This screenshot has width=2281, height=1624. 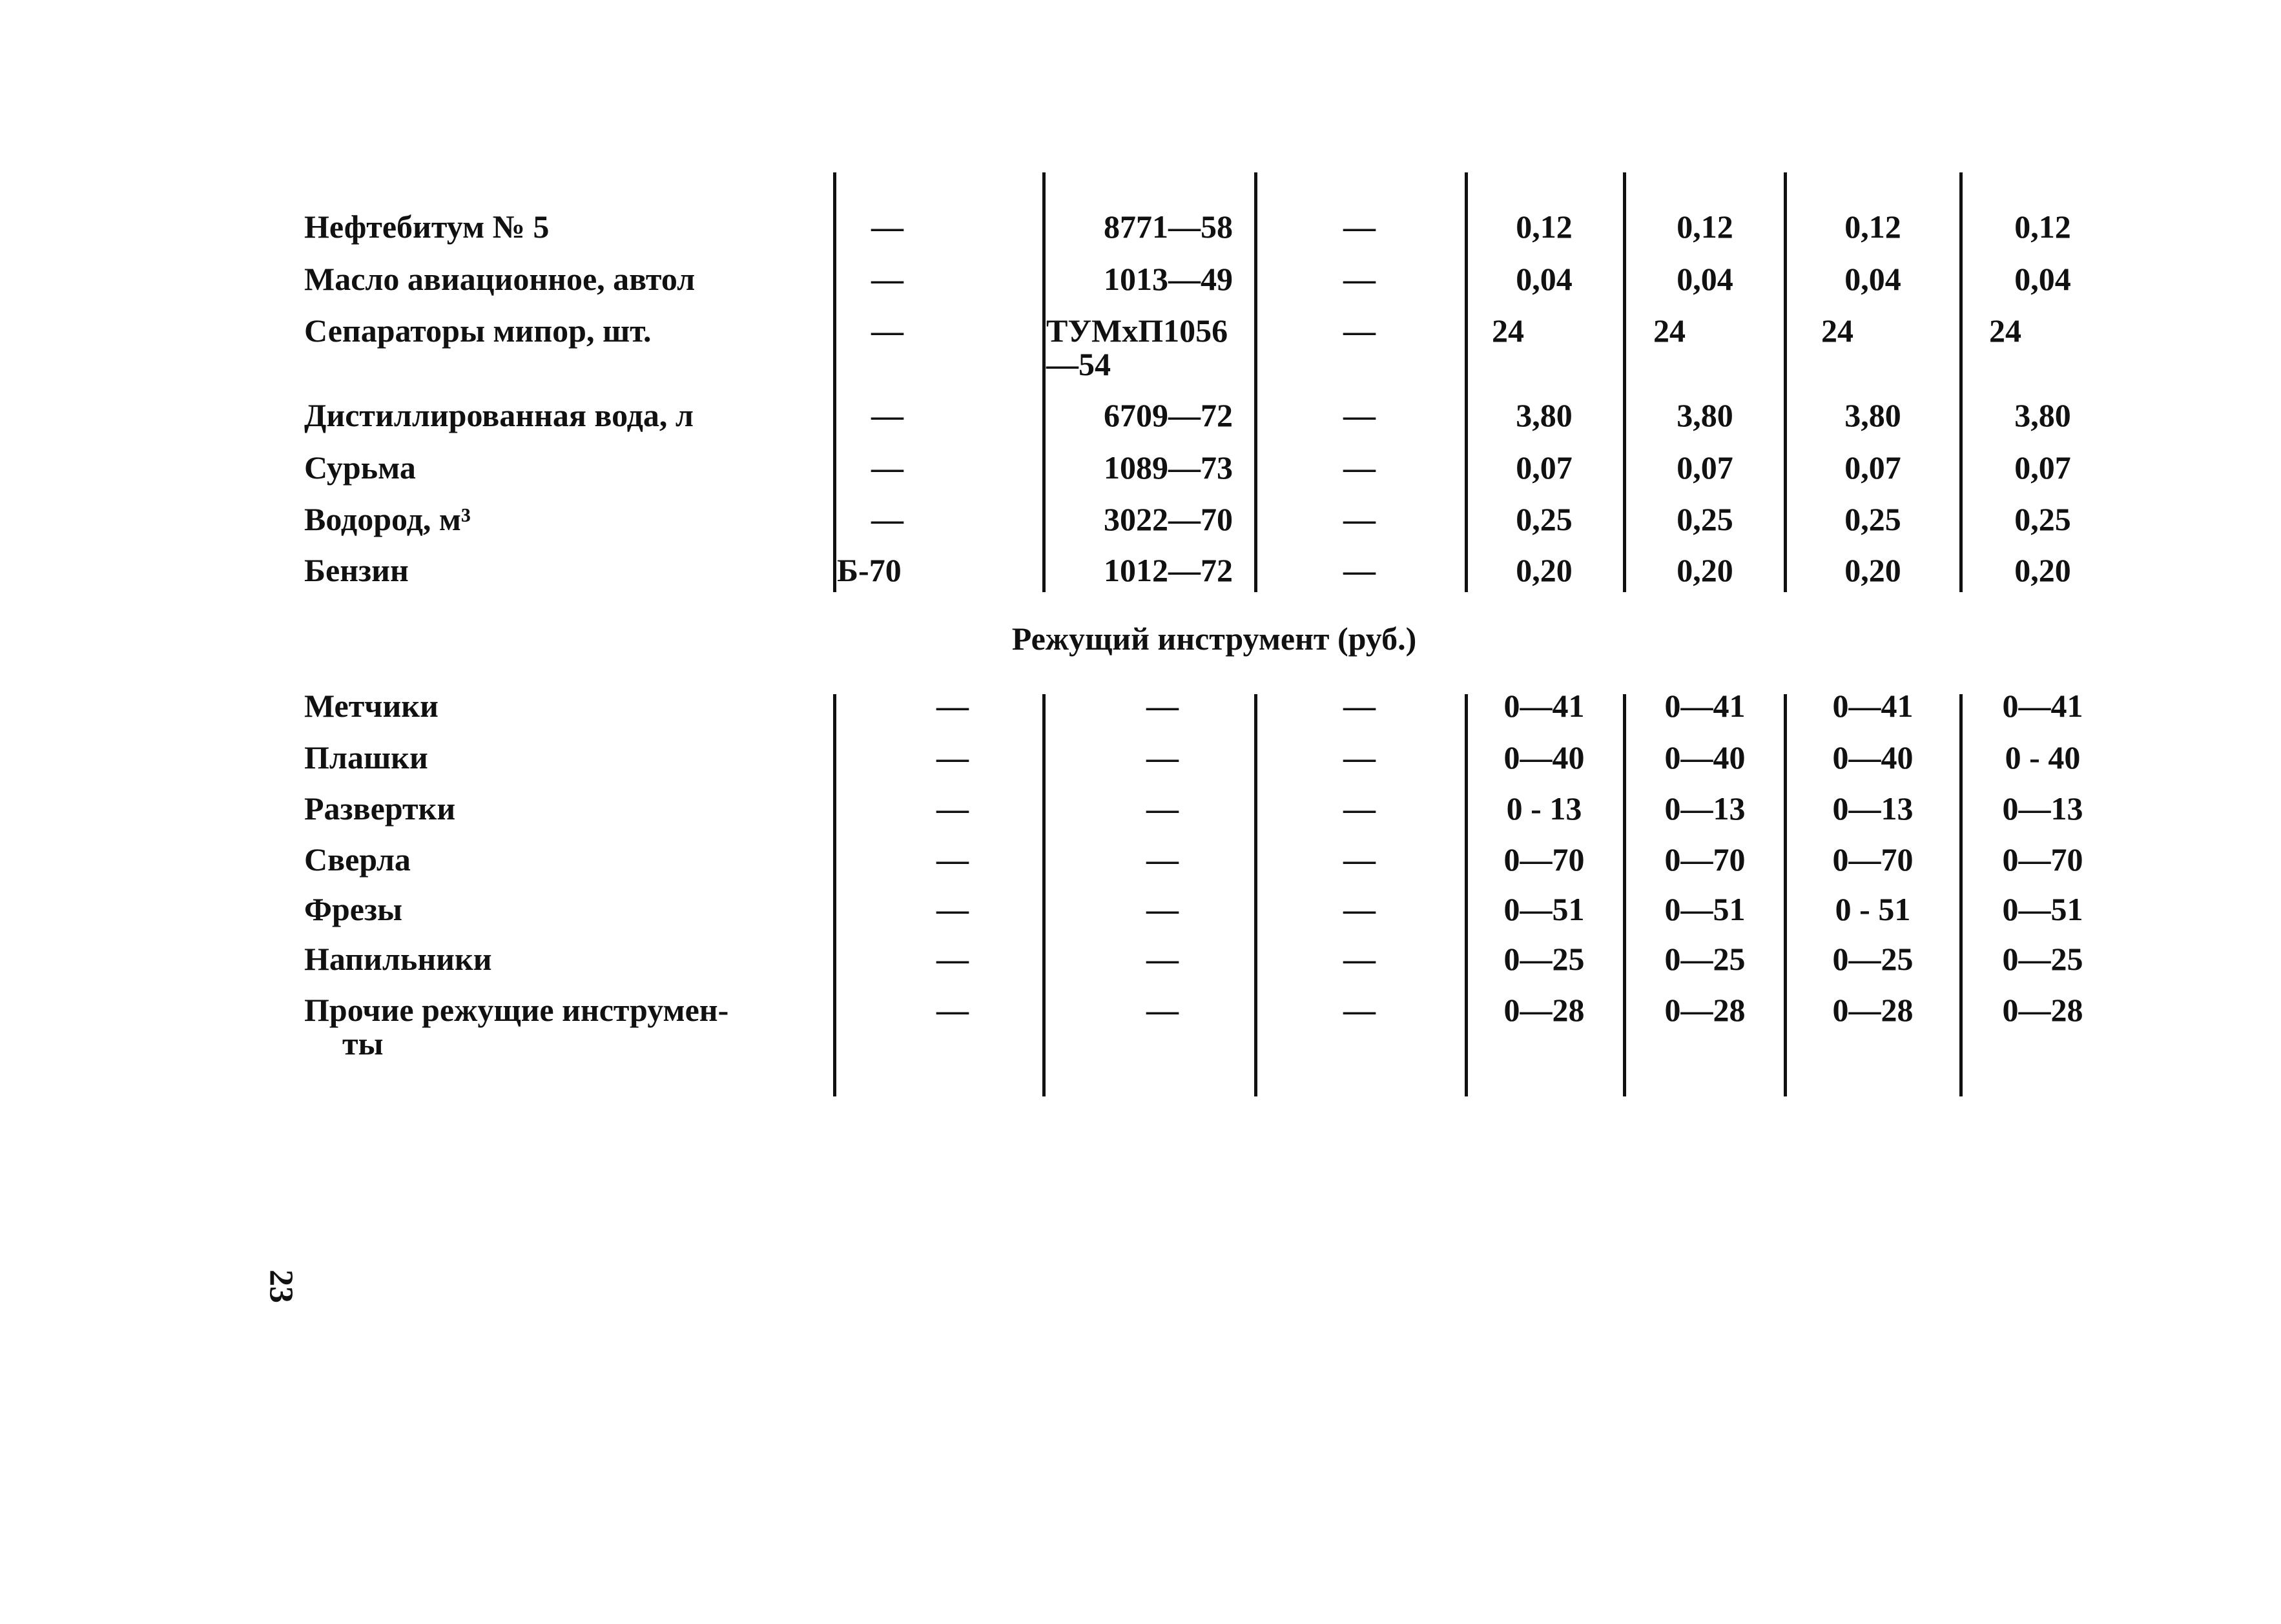 I want to click on gost-cell: 8771—58, so click(x=1168, y=227).